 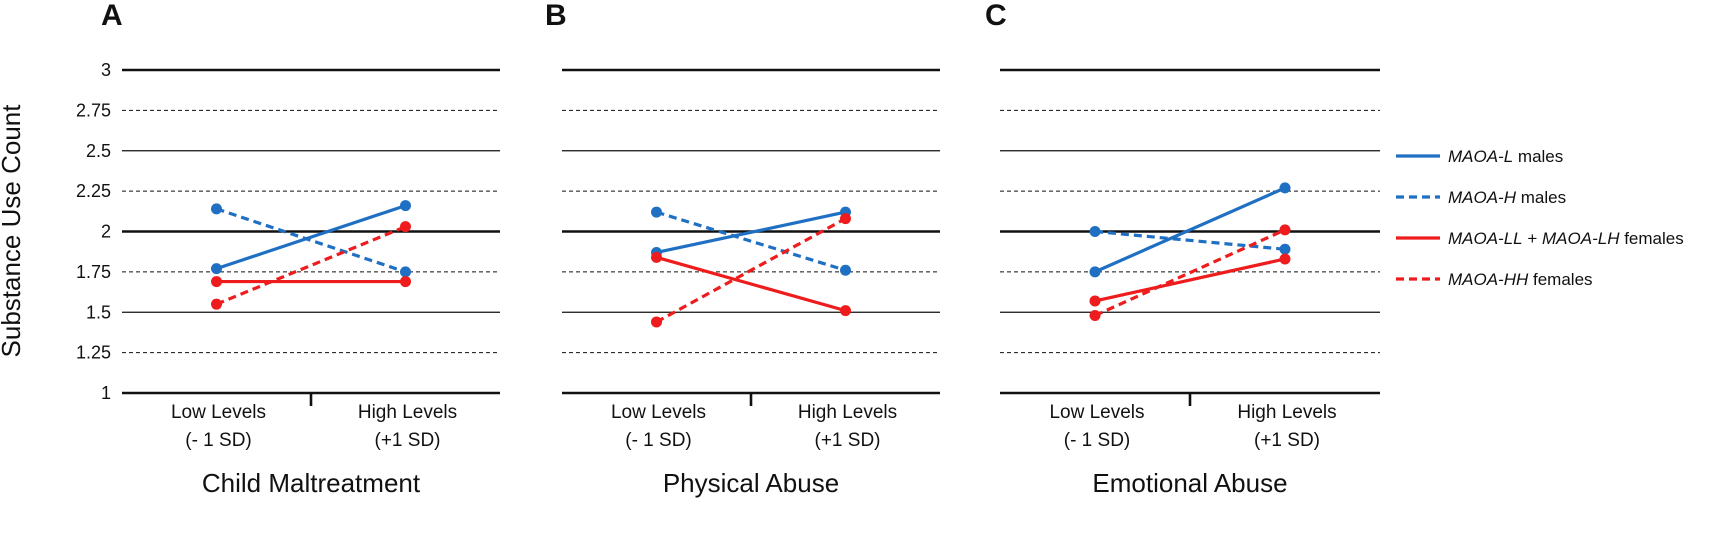 What do you see at coordinates (93, 353) in the screenshot?
I see `y-tick-label: 1.25` at bounding box center [93, 353].